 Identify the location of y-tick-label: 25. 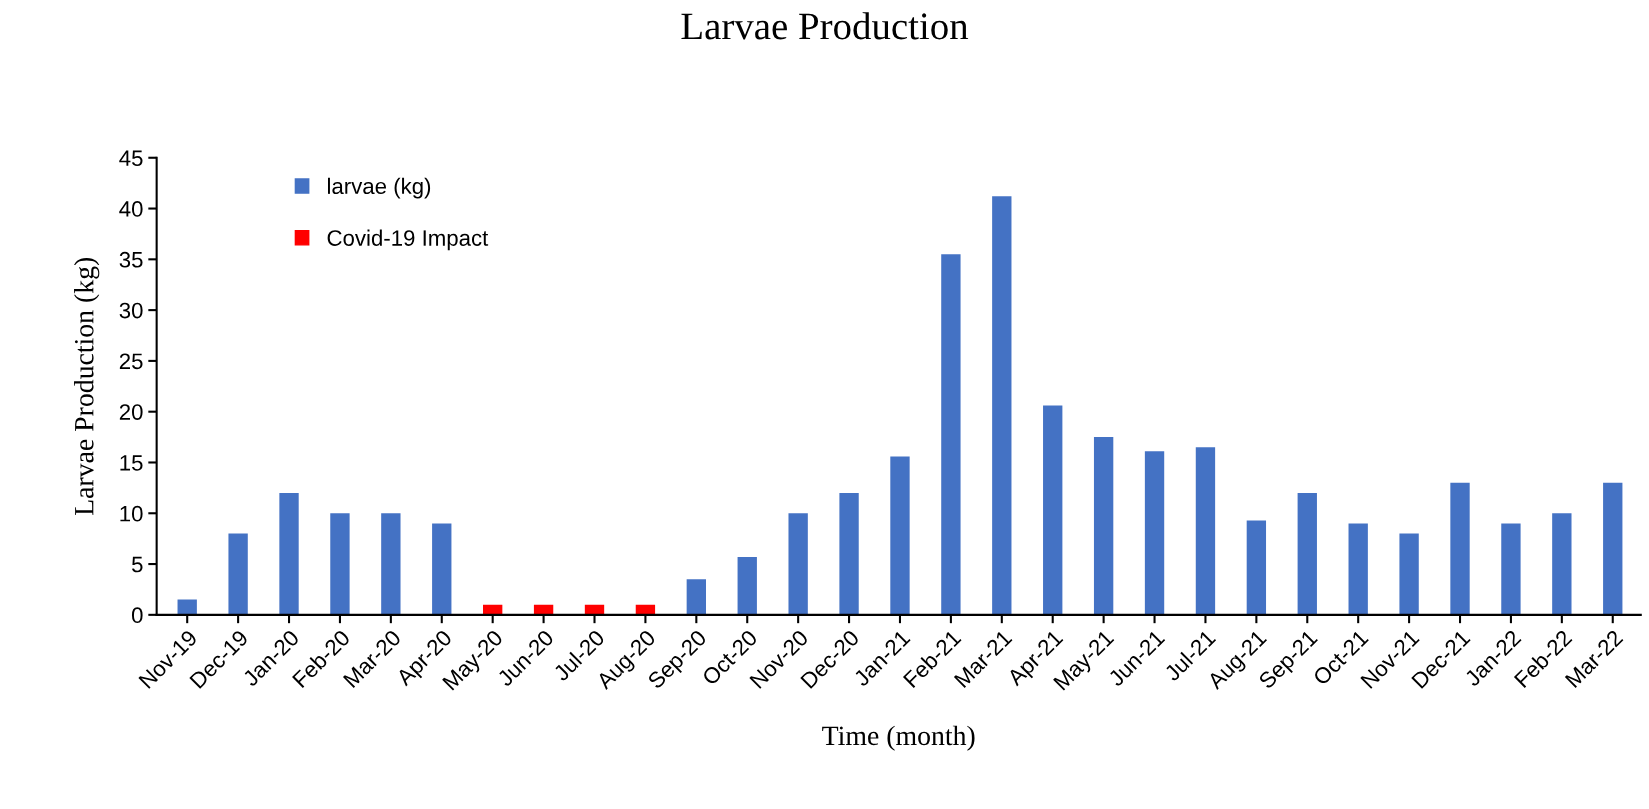
(131, 361).